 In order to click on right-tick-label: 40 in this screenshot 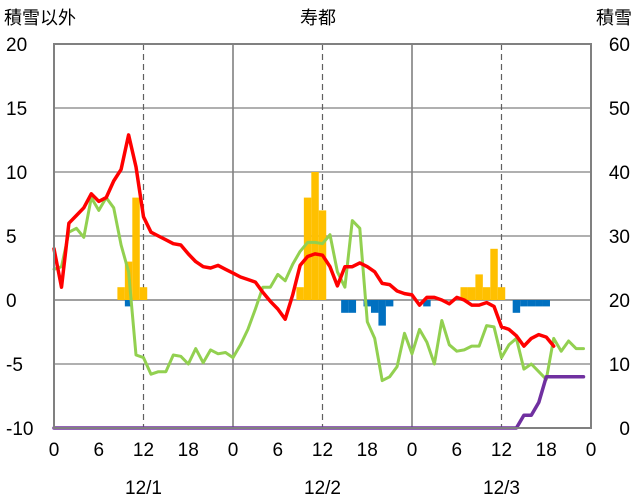, I will do `click(619, 173)`.